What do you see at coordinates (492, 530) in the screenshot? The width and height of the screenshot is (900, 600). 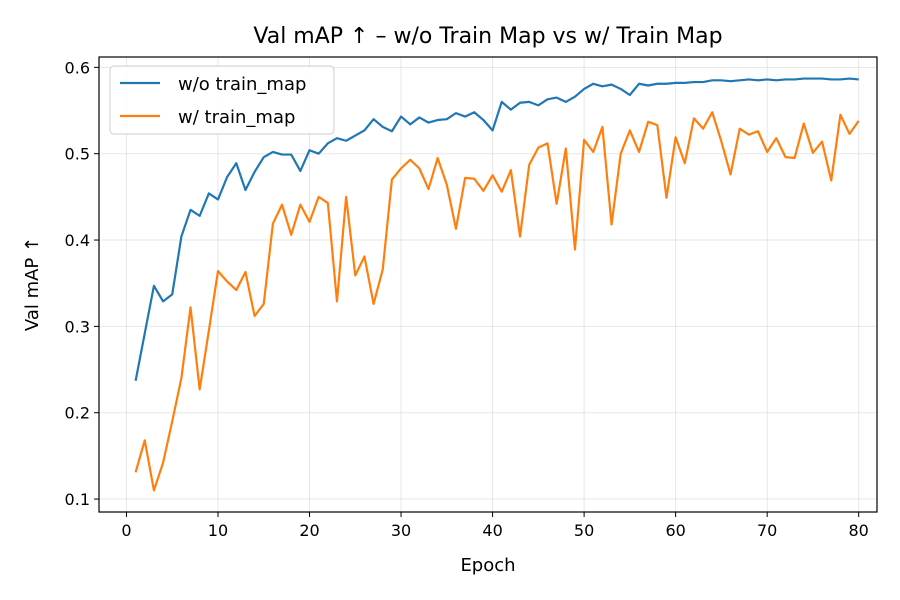 I see `x-tick-label: 40` at bounding box center [492, 530].